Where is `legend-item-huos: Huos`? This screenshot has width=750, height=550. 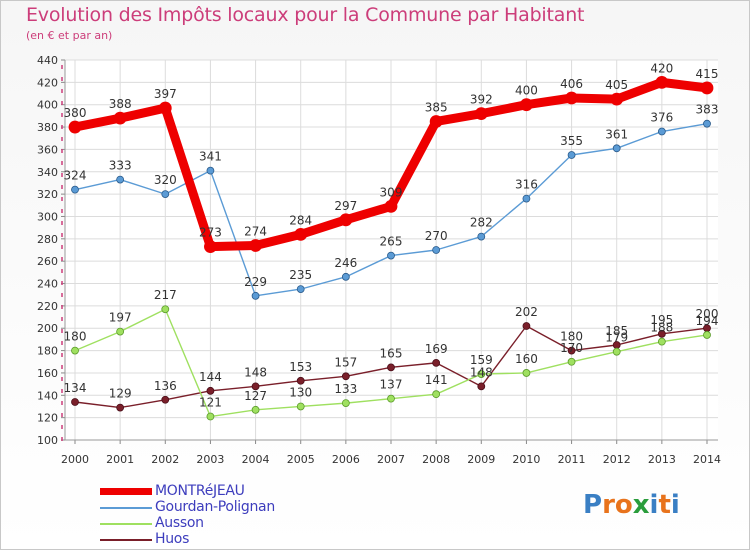
legend-item-huos: Huos is located at coordinates (230, 539).